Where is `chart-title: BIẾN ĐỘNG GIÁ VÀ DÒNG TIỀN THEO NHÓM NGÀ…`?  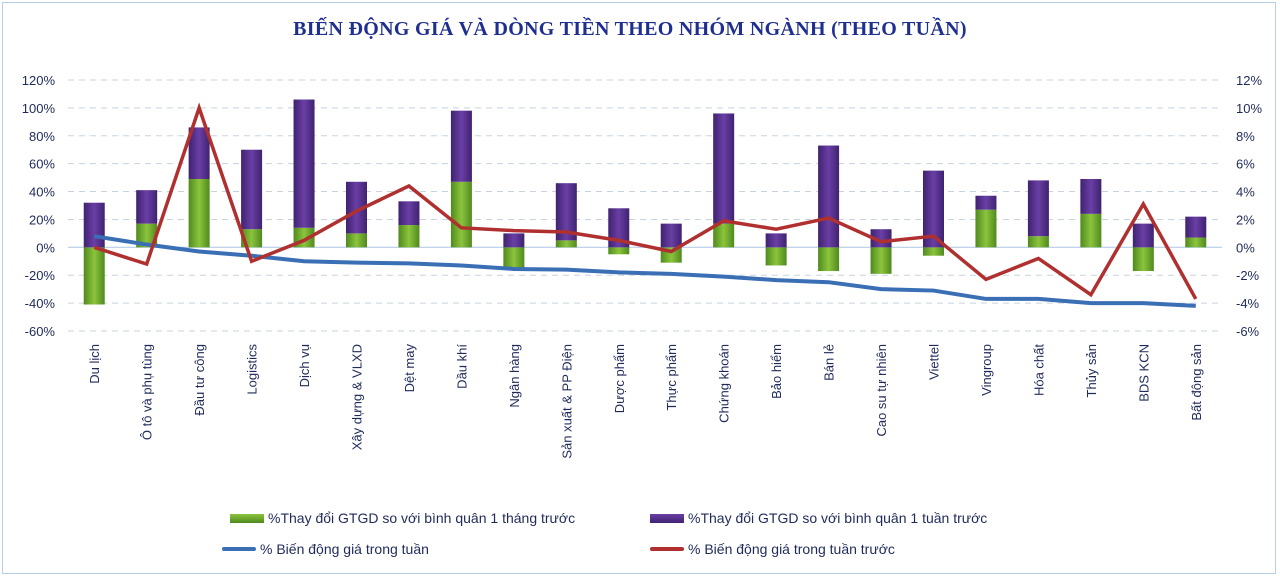 chart-title: BIẾN ĐỘNG GIÁ VÀ DÒNG TIỀN THEO NHÓM NGÀ… is located at coordinates (630, 29).